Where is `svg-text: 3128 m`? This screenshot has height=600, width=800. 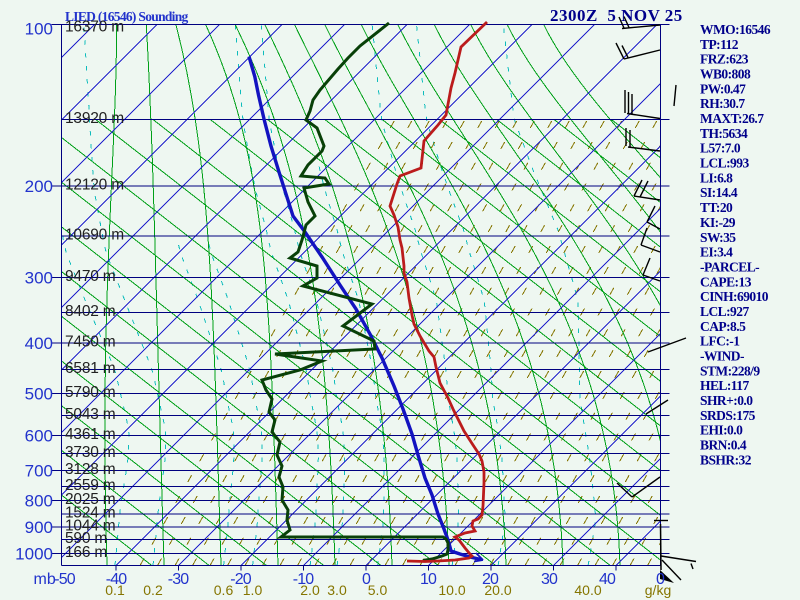
svg-text: 3128 m is located at coordinates (90, 469).